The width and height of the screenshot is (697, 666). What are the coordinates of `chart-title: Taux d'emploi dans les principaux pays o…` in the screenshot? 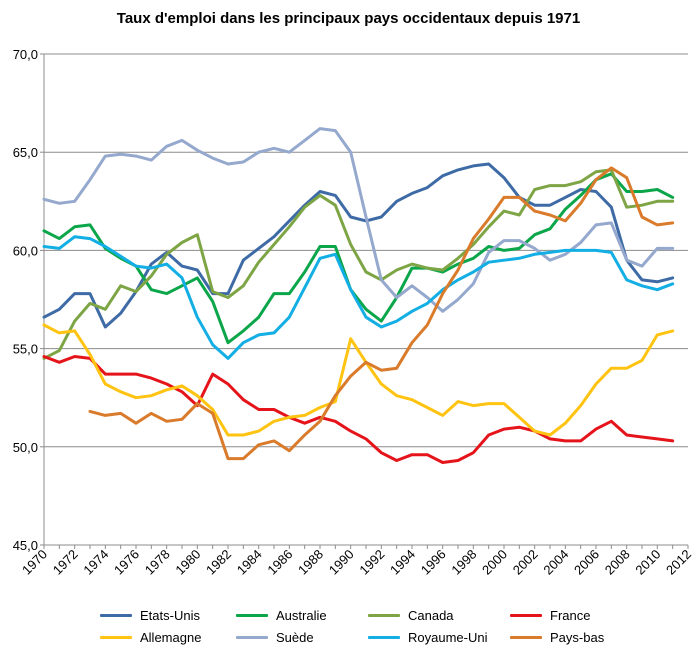 It's located at (348, 18).